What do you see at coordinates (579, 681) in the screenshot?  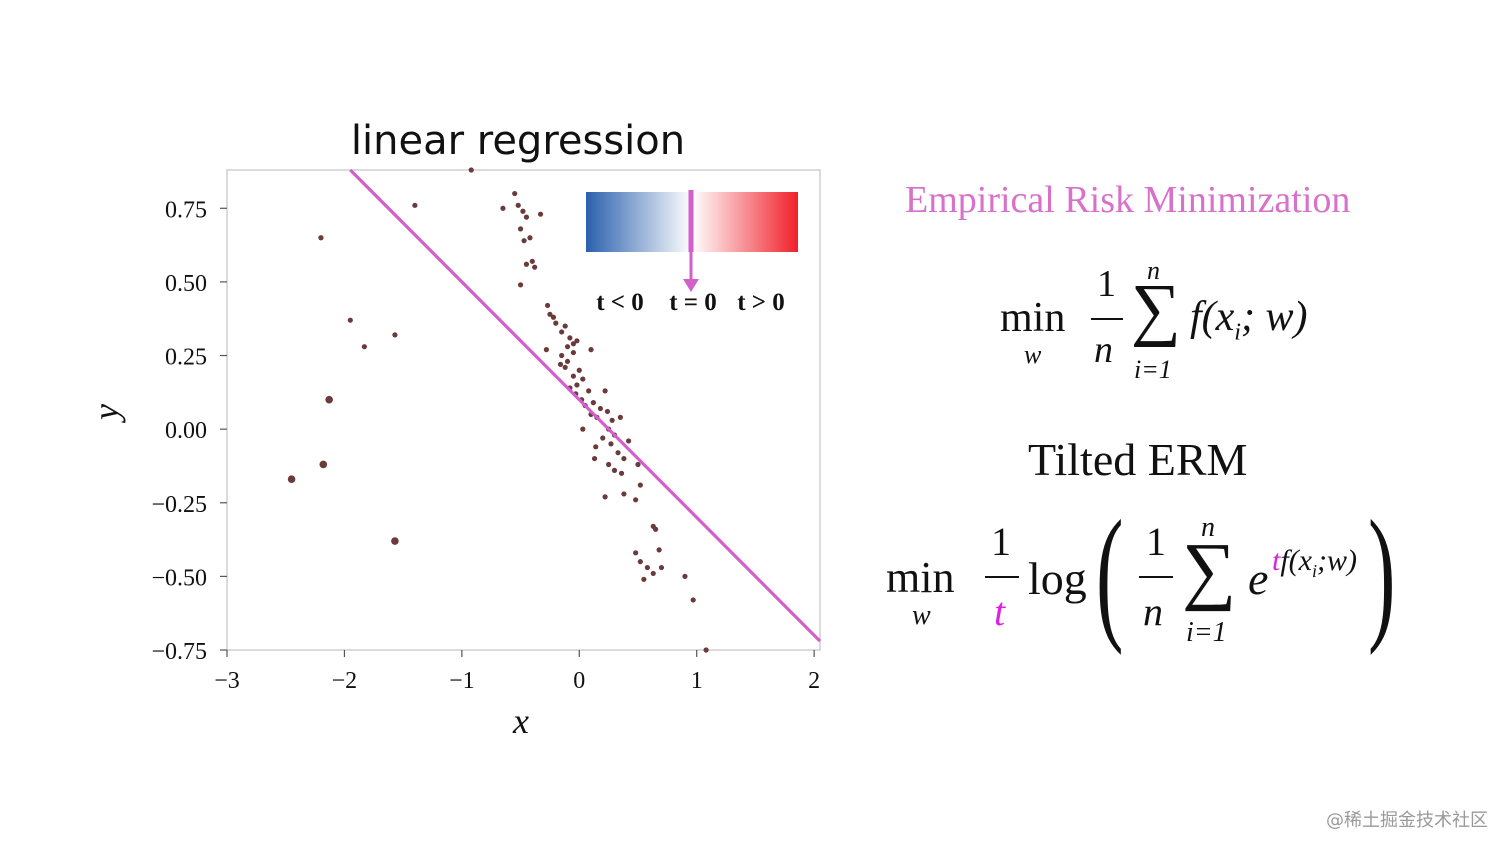 I see `x-tick-label: 0` at bounding box center [579, 681].